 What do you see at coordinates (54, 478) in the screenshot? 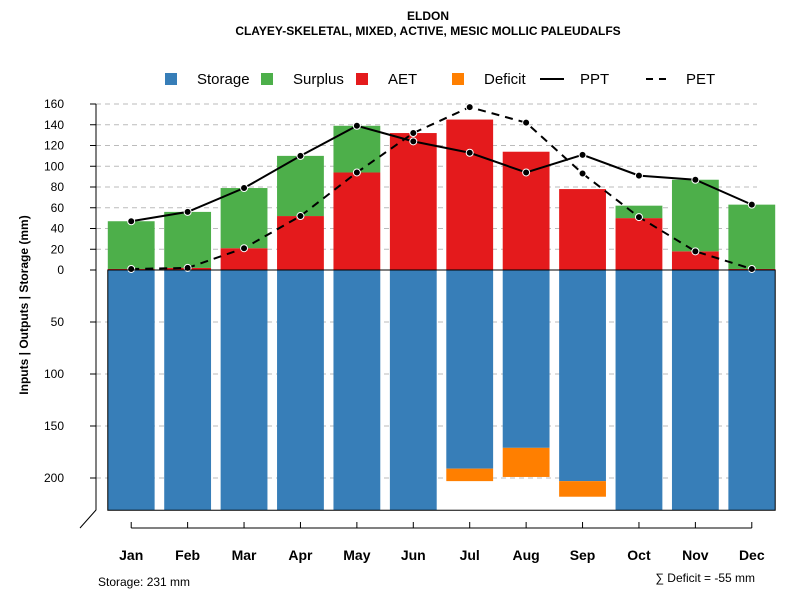
I see `y-tick-label: 200` at bounding box center [54, 478].